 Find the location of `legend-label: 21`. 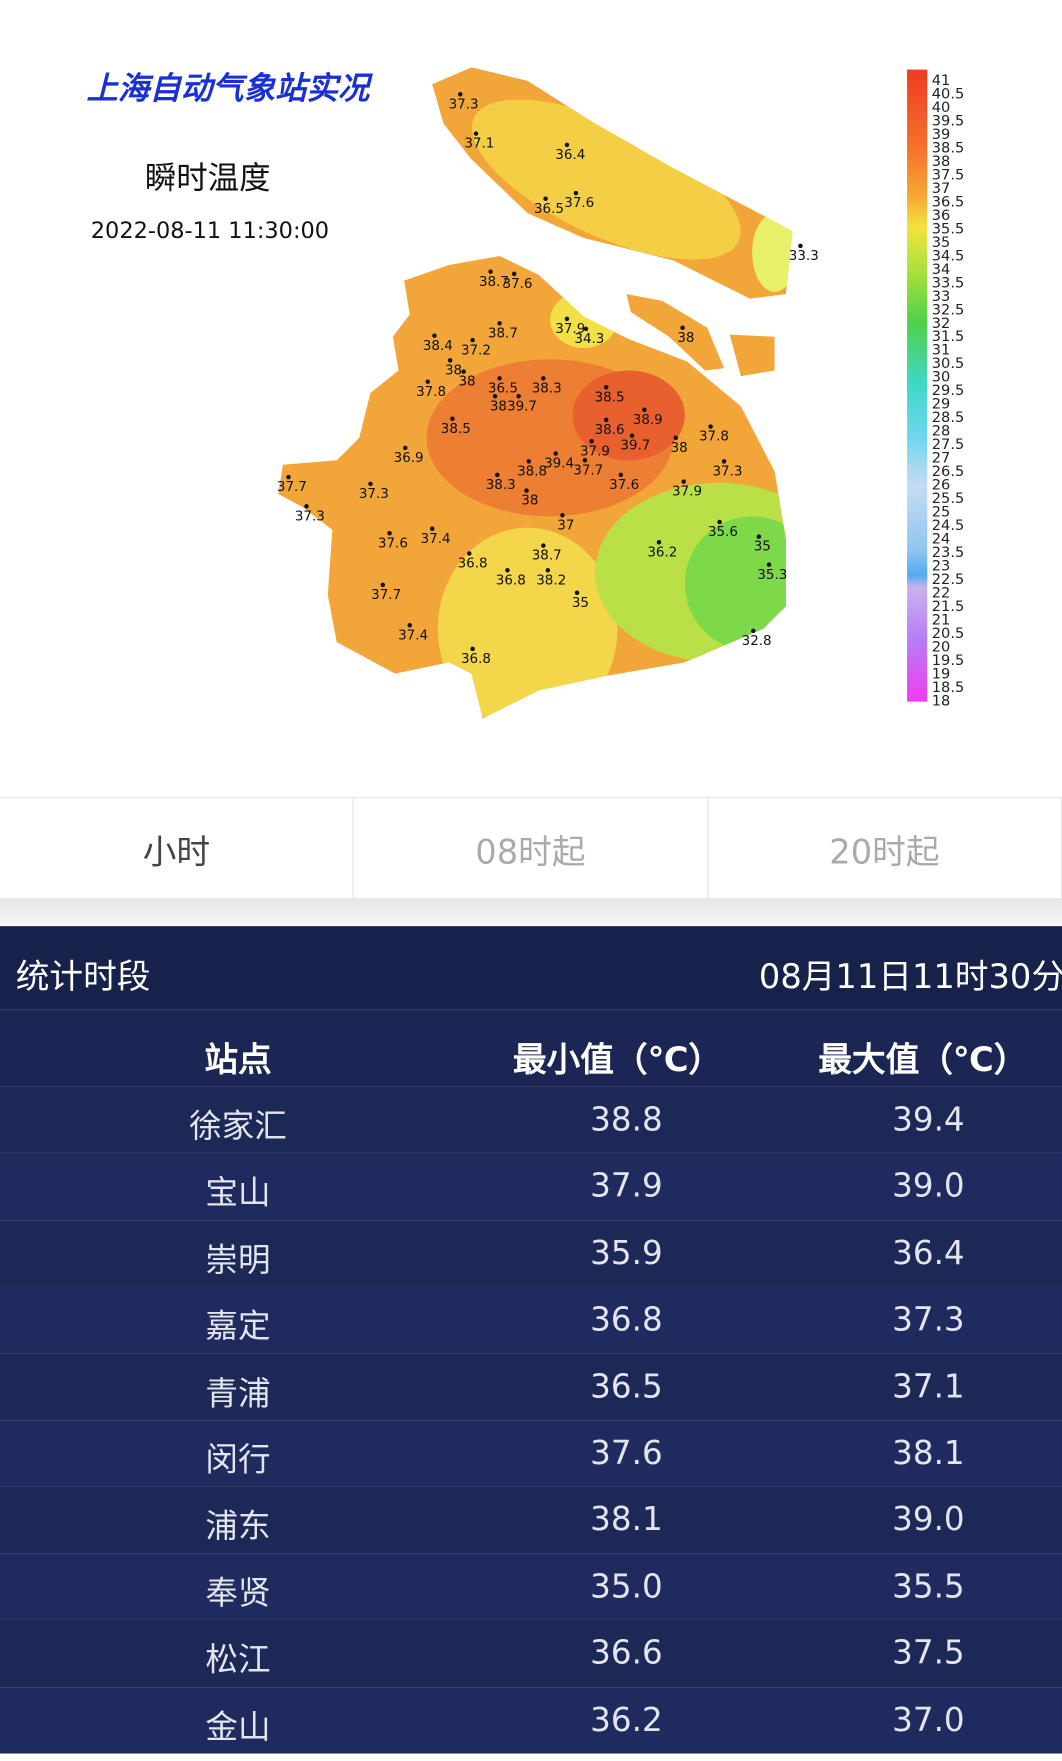

legend-label: 21 is located at coordinates (941, 620).